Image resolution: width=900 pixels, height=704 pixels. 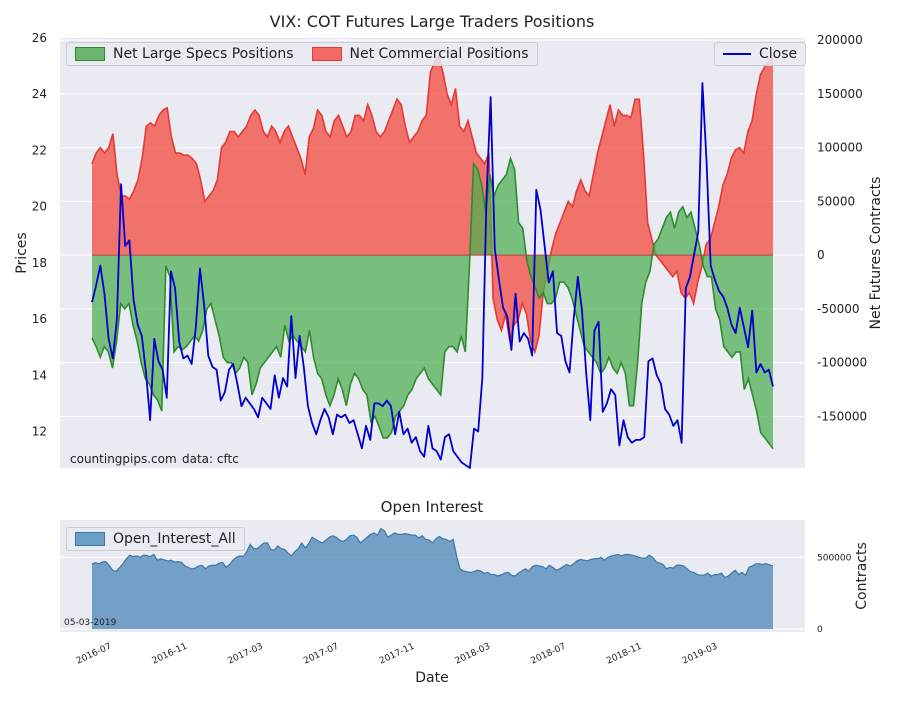 What do you see at coordinates (834, 558) in the screenshot?
I see `oi-y-tick-label: 500000` at bounding box center [834, 558].